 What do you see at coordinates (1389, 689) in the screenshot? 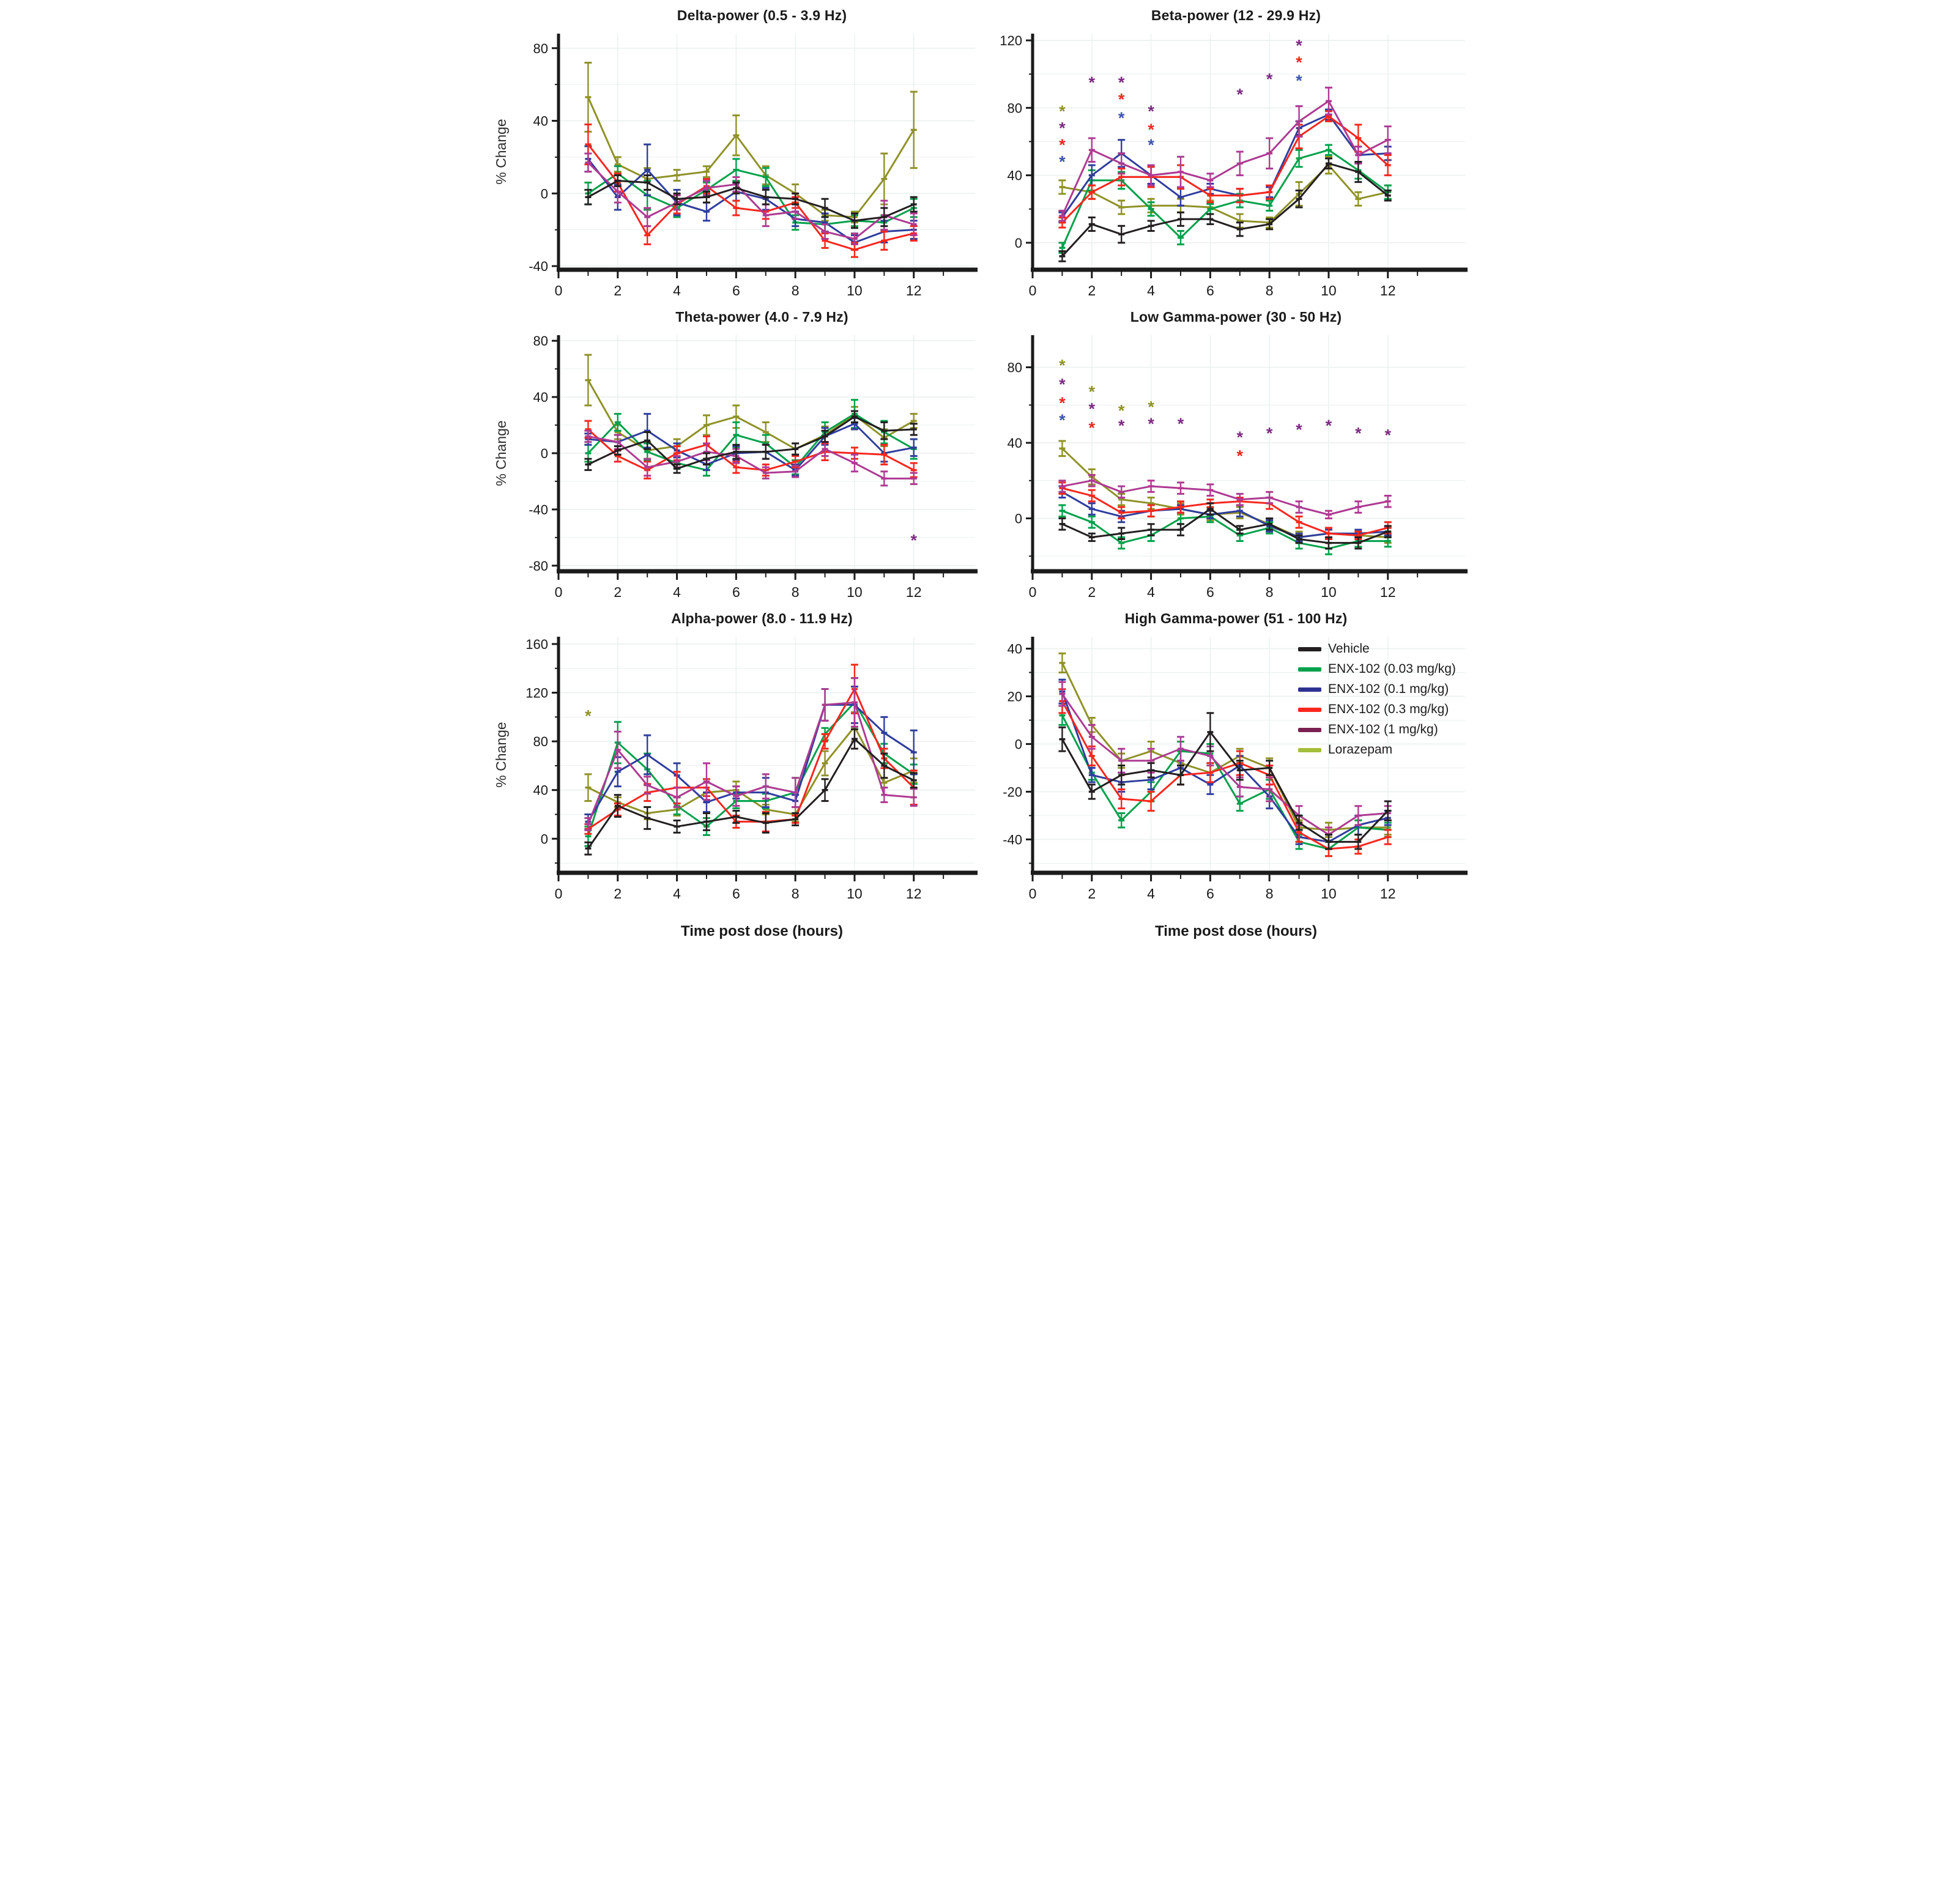
I see `legend-label: ENX-102 (0.1 mg/kg)` at bounding box center [1389, 689].